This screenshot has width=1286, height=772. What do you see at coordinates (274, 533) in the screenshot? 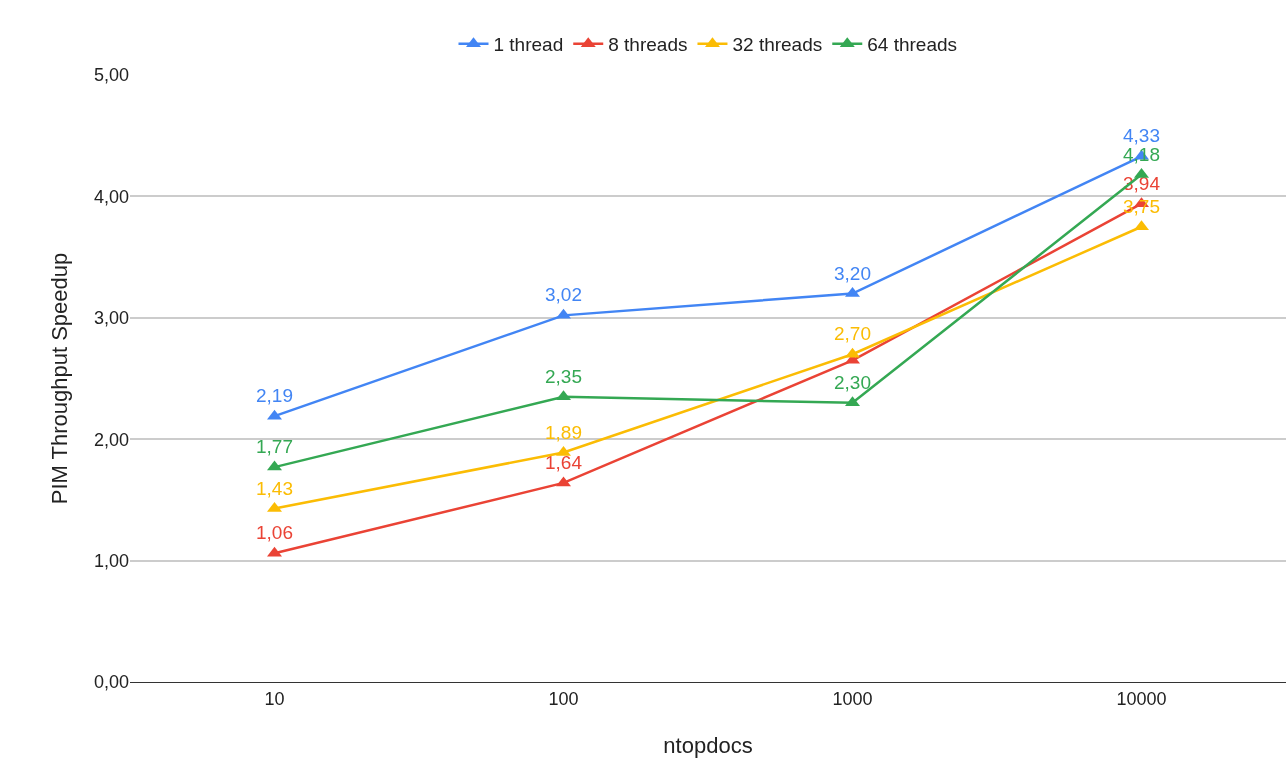
I see `data-label: 1,06` at bounding box center [274, 533].